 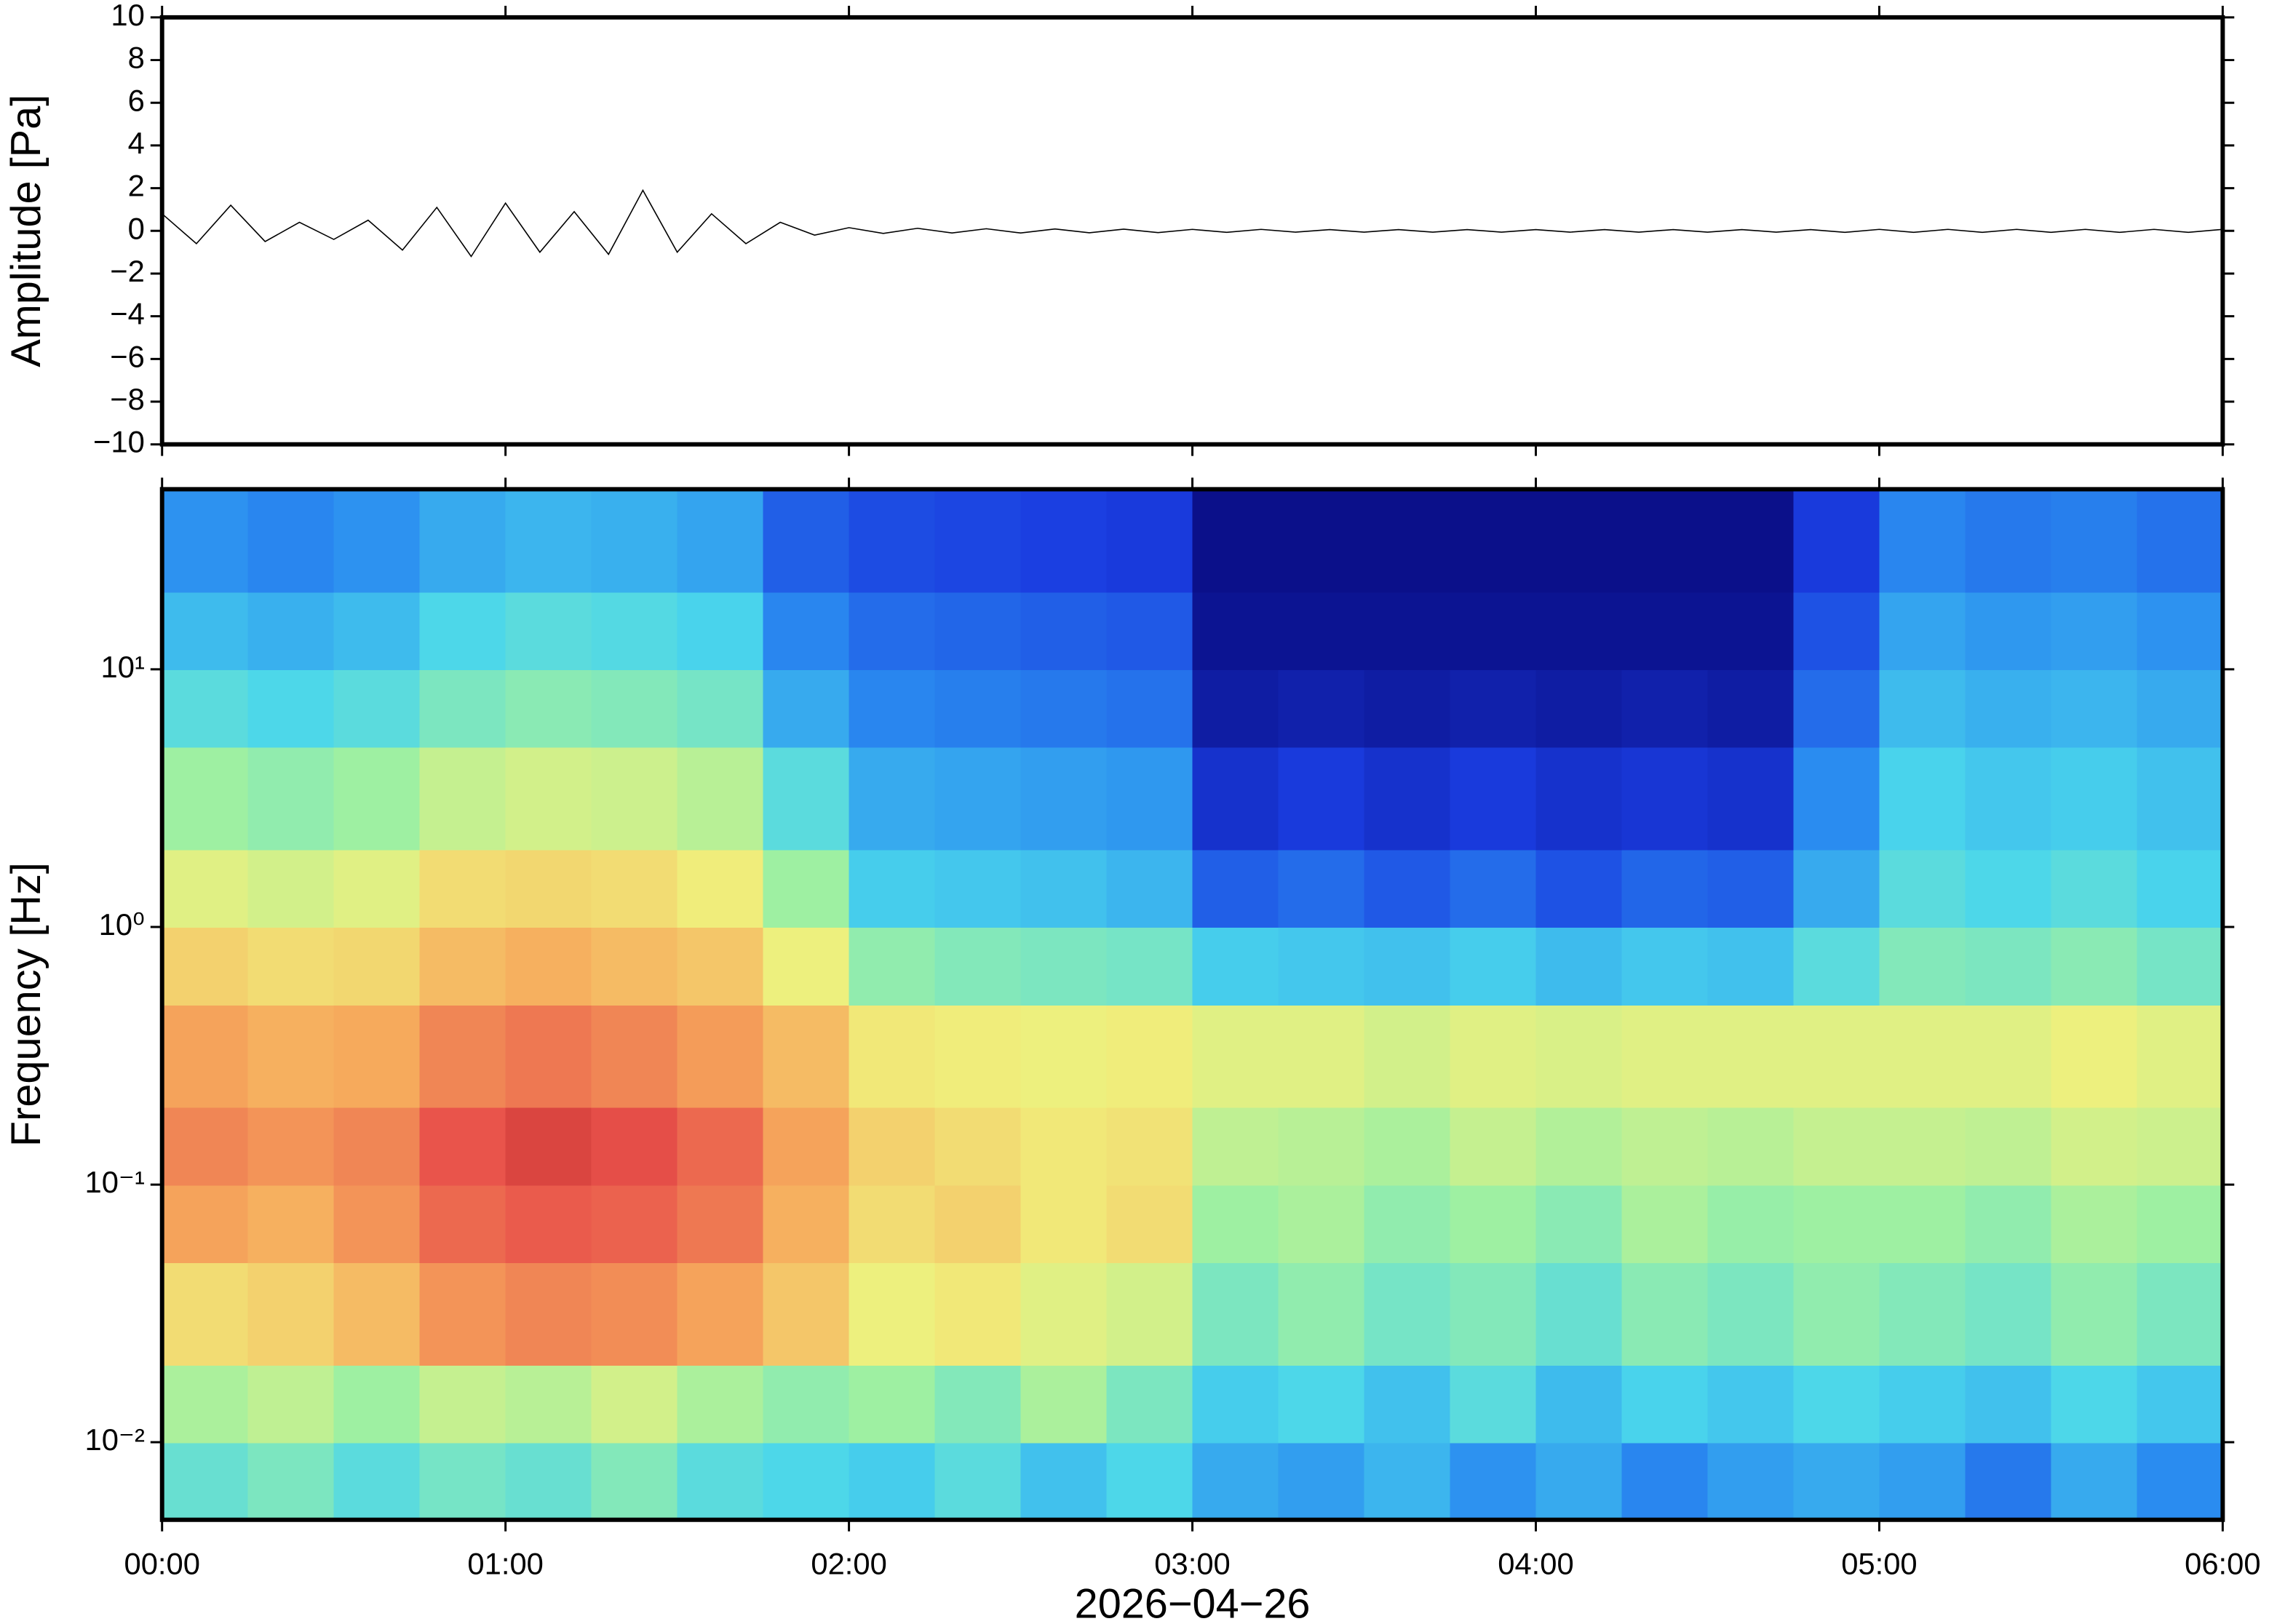 What do you see at coordinates (127, 399) in the screenshot?
I see `y-tick-label: −8` at bounding box center [127, 399].